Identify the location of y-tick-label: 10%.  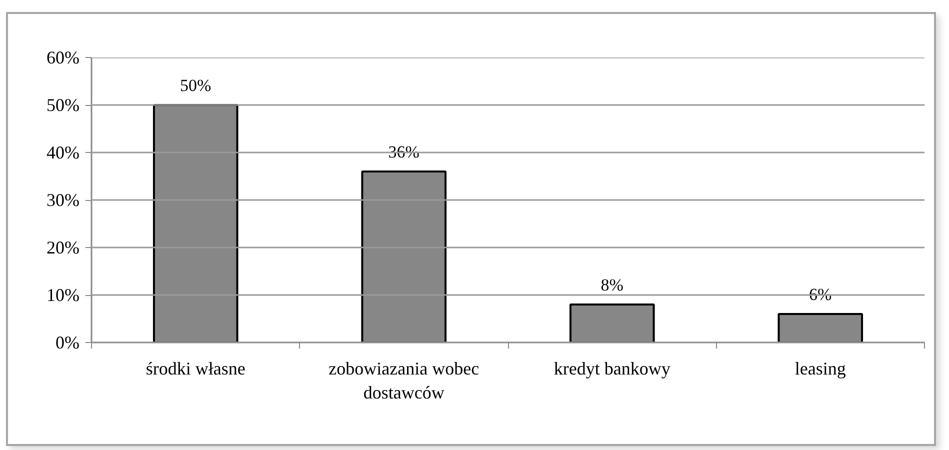
(63, 295).